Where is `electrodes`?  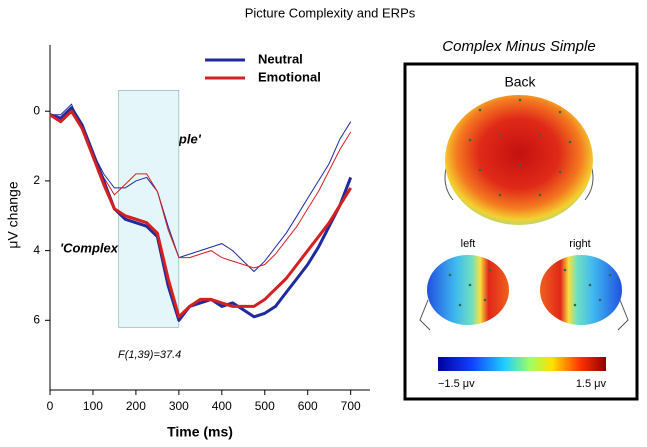 electrodes is located at coordinates (530, 202).